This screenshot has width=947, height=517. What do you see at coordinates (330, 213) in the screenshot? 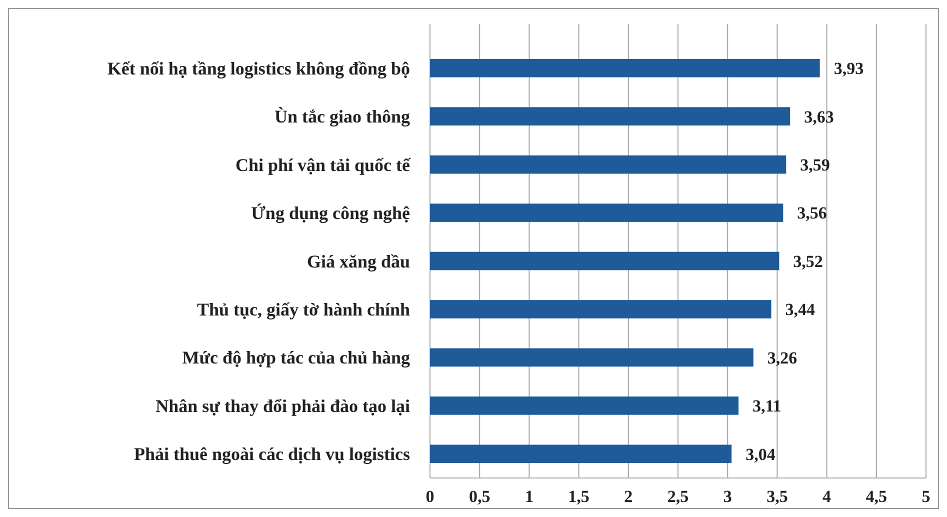
I see `y-tick-label: Ứng dụng công nghệ` at bounding box center [330, 213].